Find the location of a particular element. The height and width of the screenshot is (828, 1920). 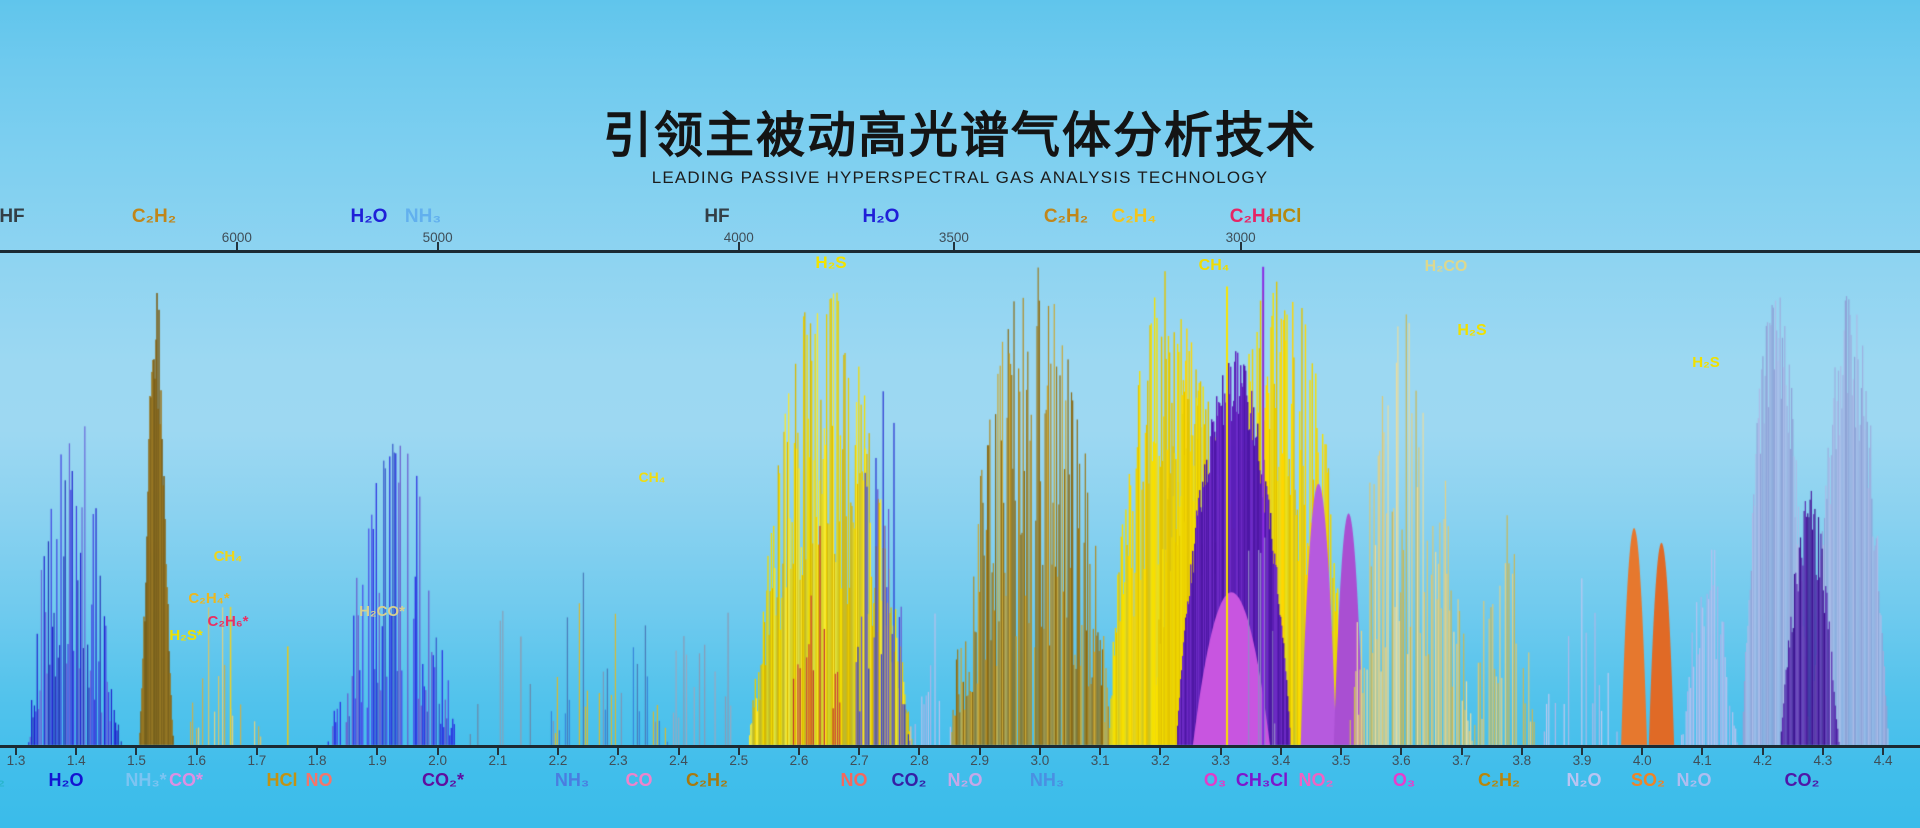

chart-gas-label-C₂H₆*: C₂H₆* is located at coordinates (228, 621).